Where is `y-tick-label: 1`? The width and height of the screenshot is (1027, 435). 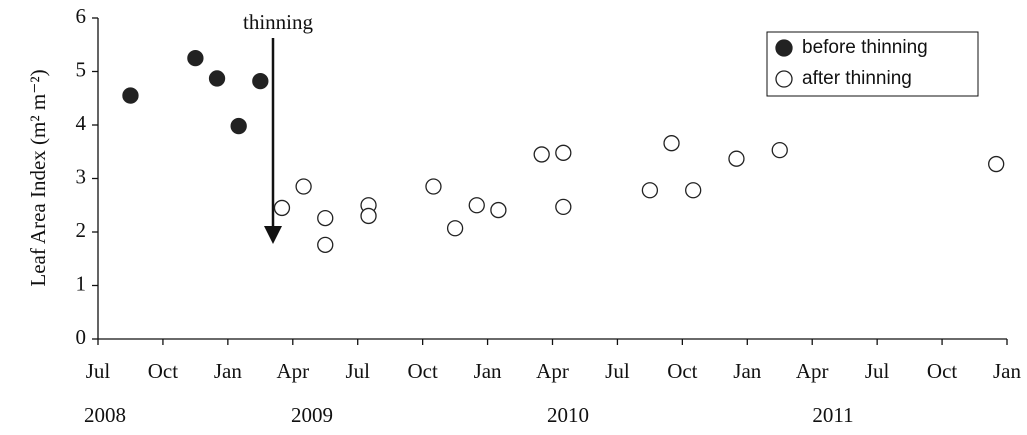
y-tick-label: 1 is located at coordinates (81, 283).